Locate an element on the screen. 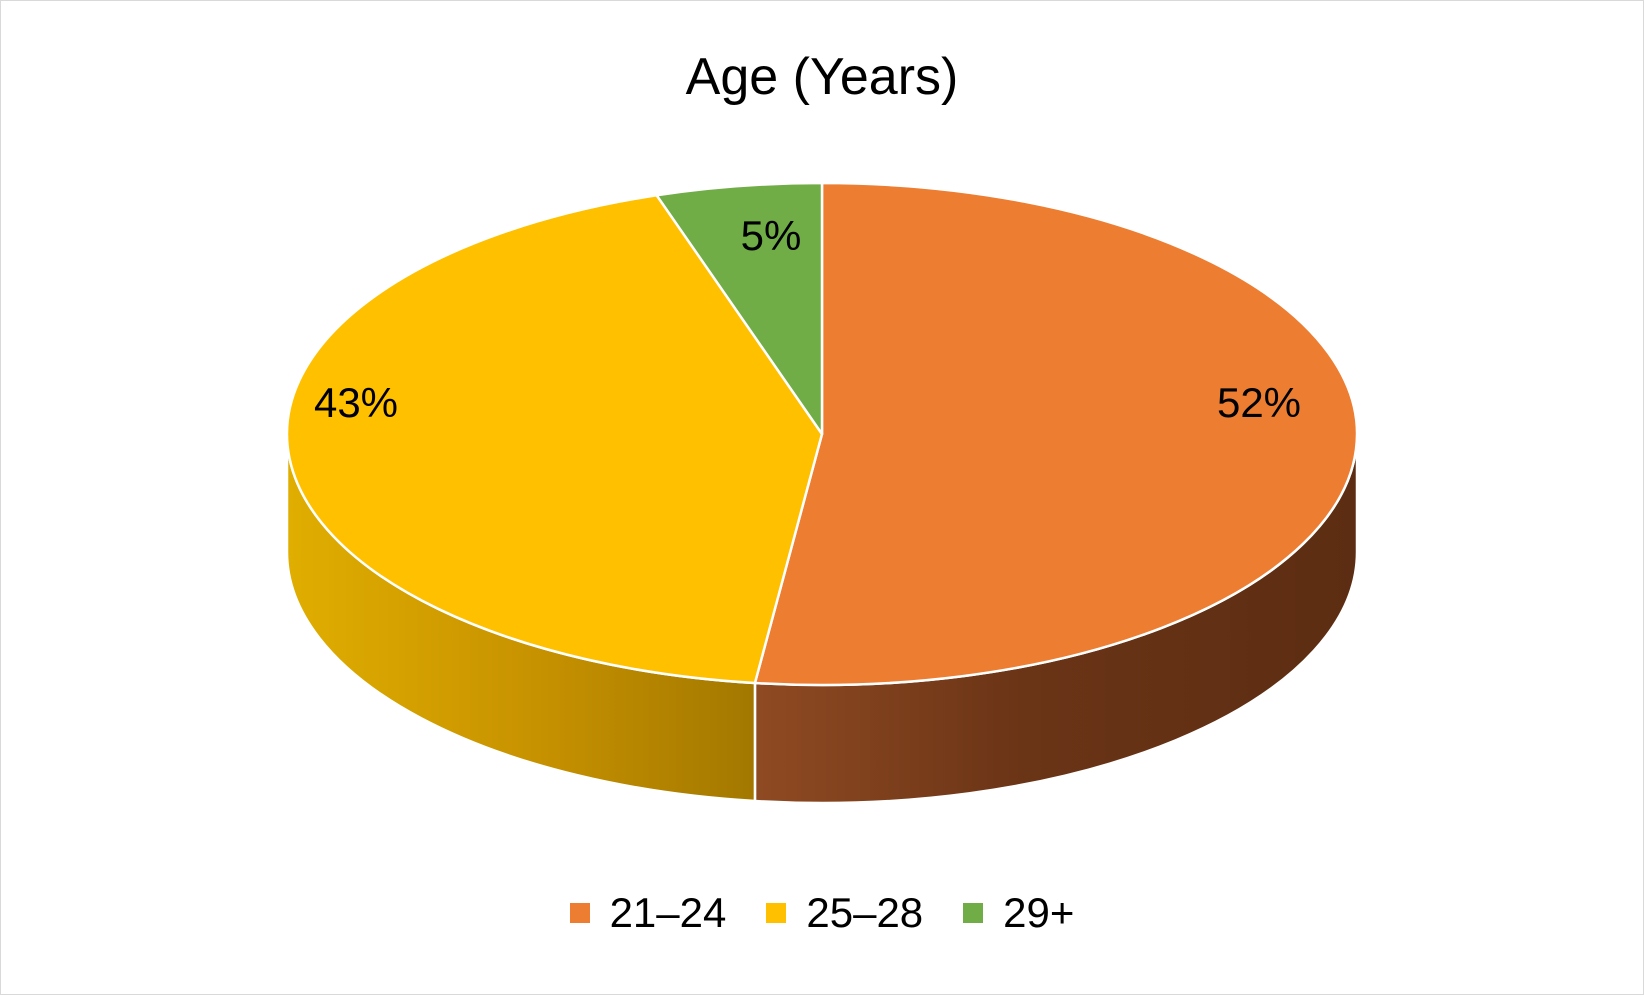  data-label-29-: 5% is located at coordinates (771, 235).